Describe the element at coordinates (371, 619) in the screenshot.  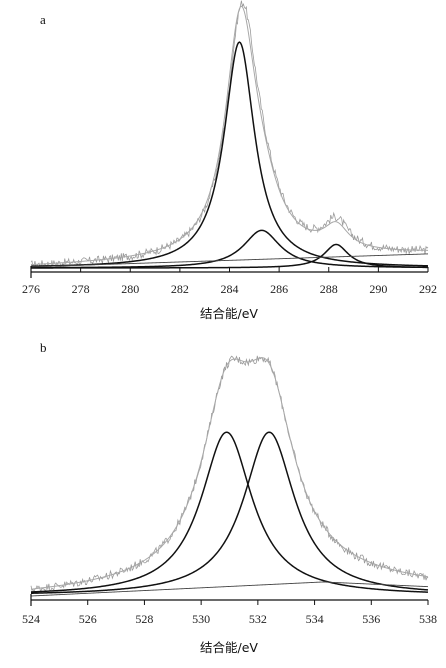
I see `panel-b-x-tick-label: 536` at that location.